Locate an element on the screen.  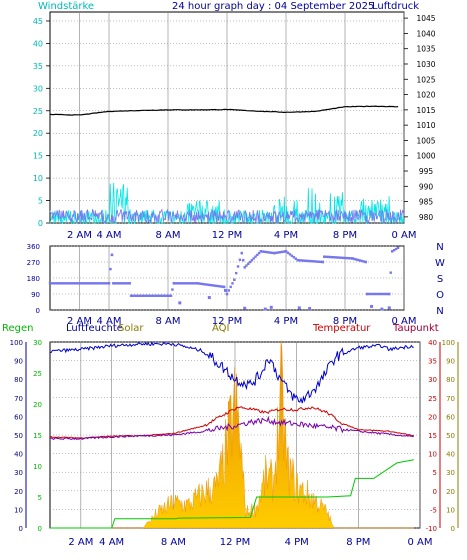
rain-y-tick-label: 15 is located at coordinates (37, 436).